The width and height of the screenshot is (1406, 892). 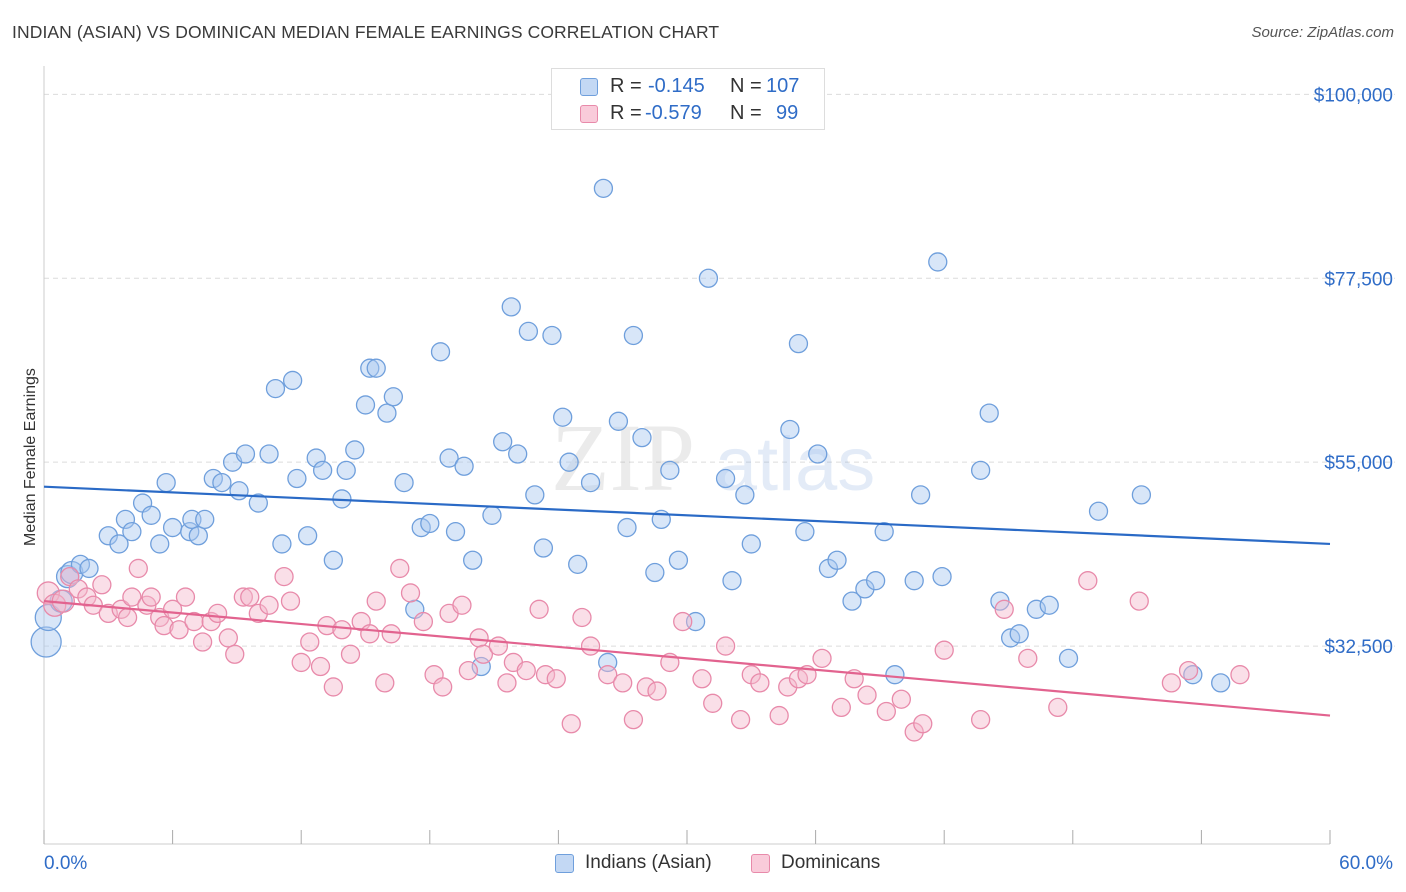 I want to click on r-value: -0.579, so click(x=673, y=113).